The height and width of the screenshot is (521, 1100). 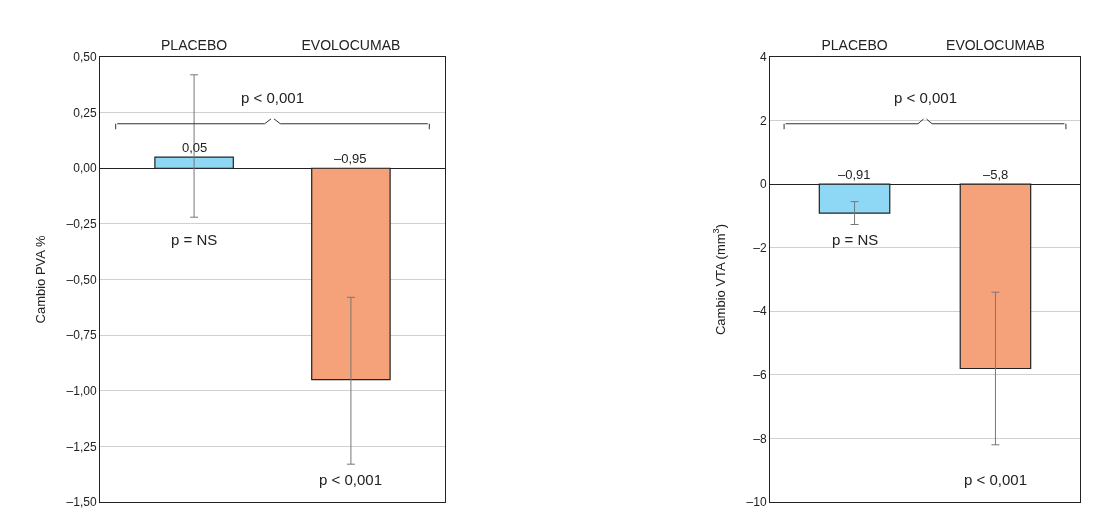 I want to click on y-tick-label: –10, so click(x=756, y=502).